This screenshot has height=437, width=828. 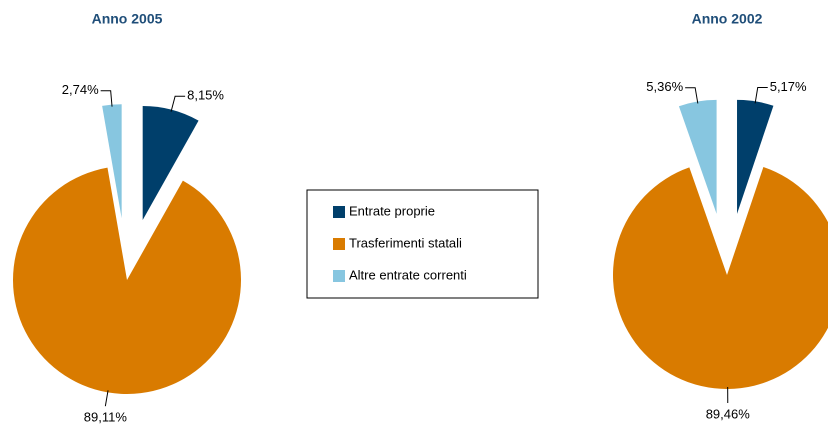 I want to click on legend-label: Trasferimenti statali, so click(x=405, y=242).